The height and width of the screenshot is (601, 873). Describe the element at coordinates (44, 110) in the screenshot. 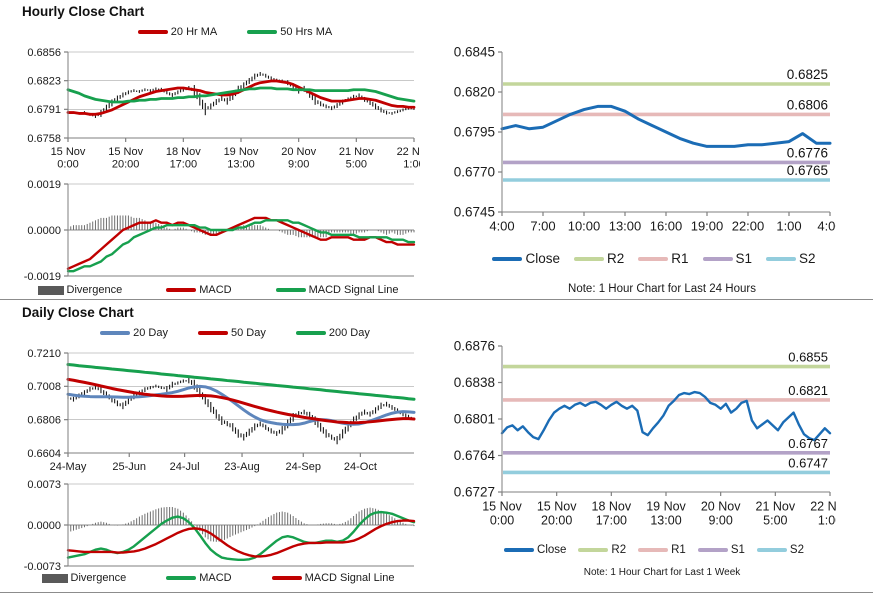

I see `svg-text: 0.6791` at that location.